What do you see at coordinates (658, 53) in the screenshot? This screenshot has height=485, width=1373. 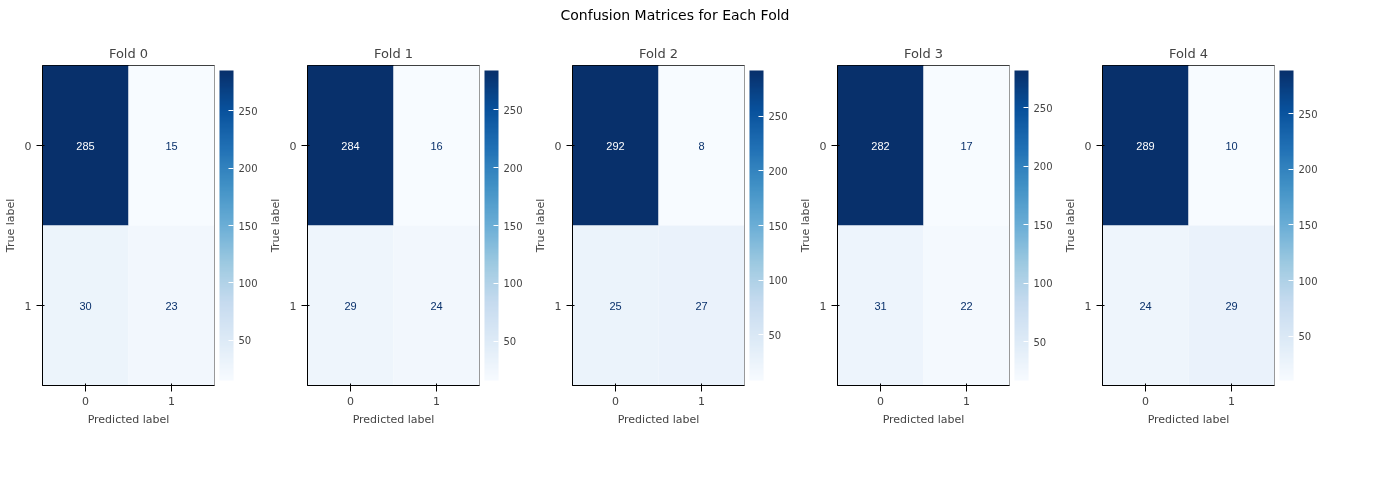 I see `chart-title: Fold 2` at bounding box center [658, 53].